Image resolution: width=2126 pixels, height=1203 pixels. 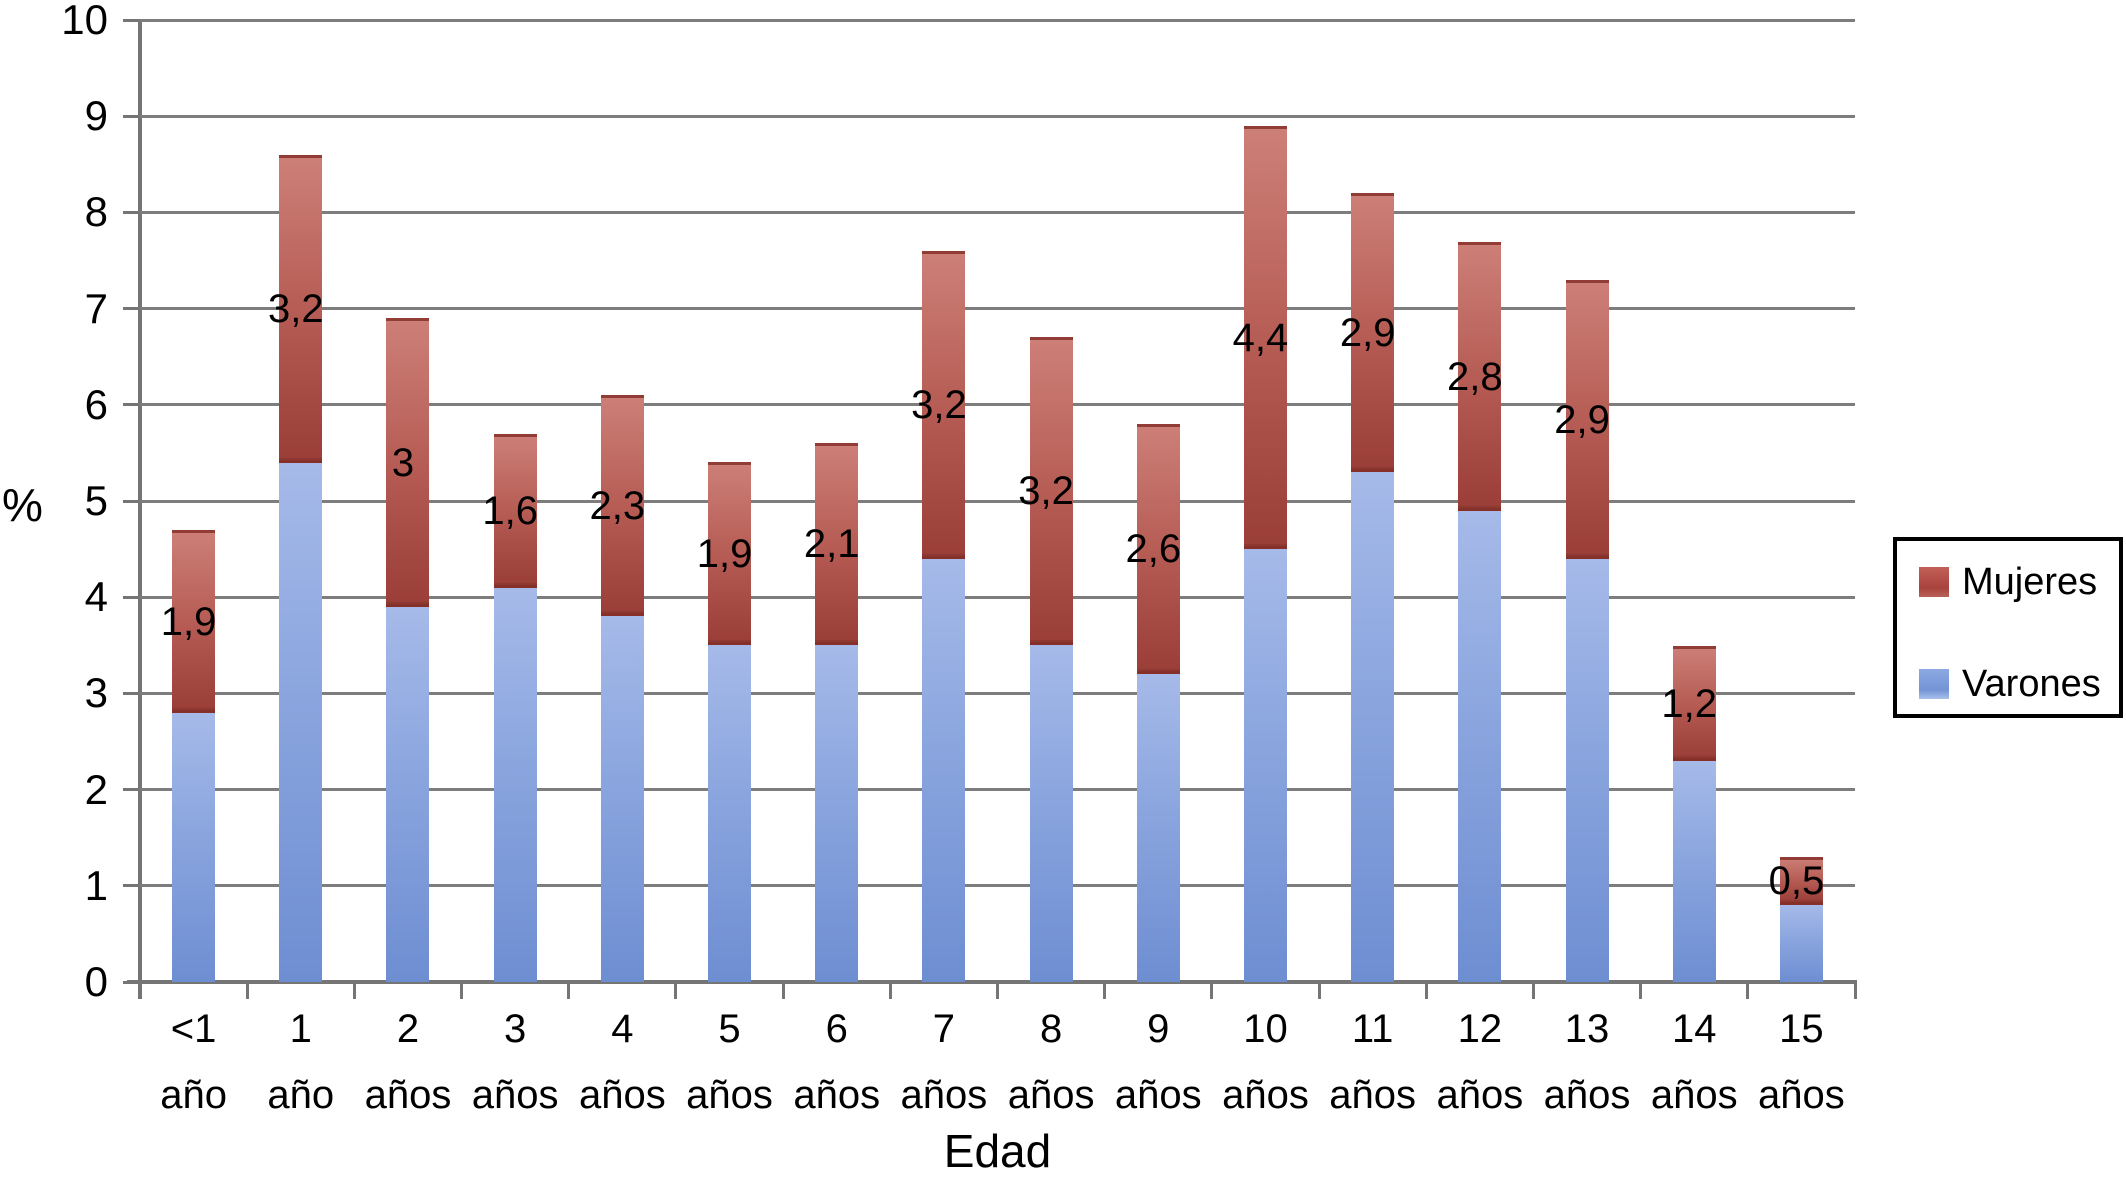 What do you see at coordinates (96, 981) in the screenshot?
I see `y-tick-label-0: 0` at bounding box center [96, 981].